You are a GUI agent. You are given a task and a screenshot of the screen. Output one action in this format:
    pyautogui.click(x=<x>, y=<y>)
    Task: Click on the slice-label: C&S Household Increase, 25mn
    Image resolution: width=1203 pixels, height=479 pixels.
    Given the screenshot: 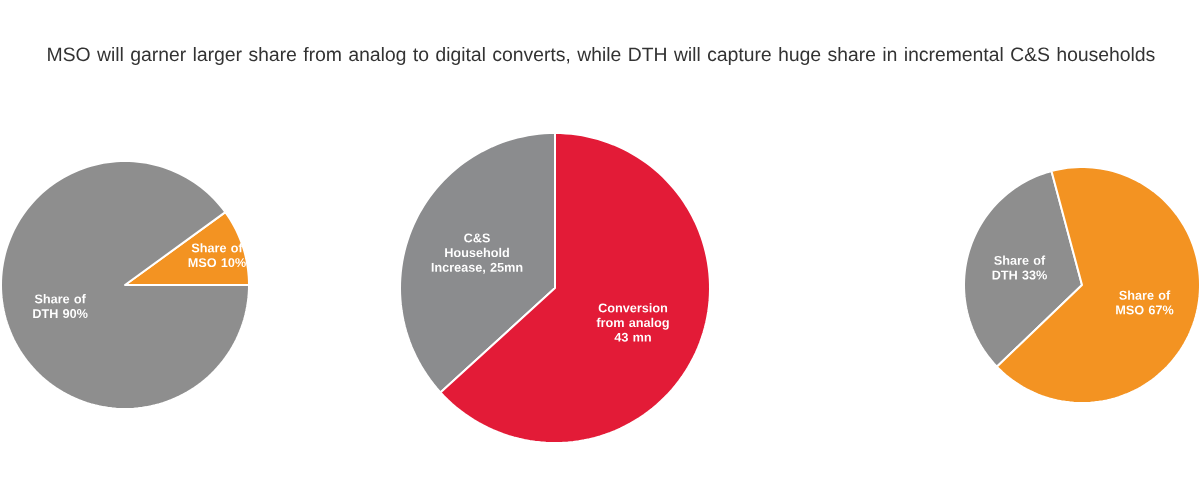 What is the action you would take?
    pyautogui.click(x=477, y=253)
    